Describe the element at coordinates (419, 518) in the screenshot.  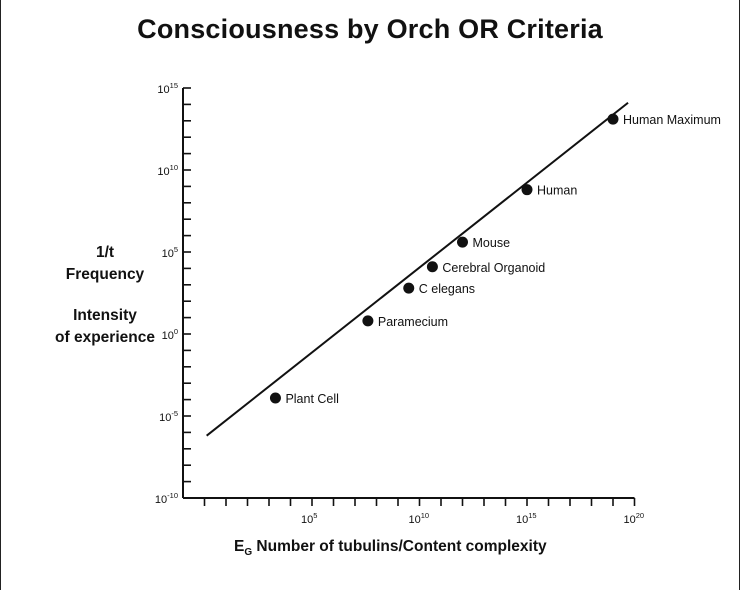
I see `x-tick-label: 1010` at that location.